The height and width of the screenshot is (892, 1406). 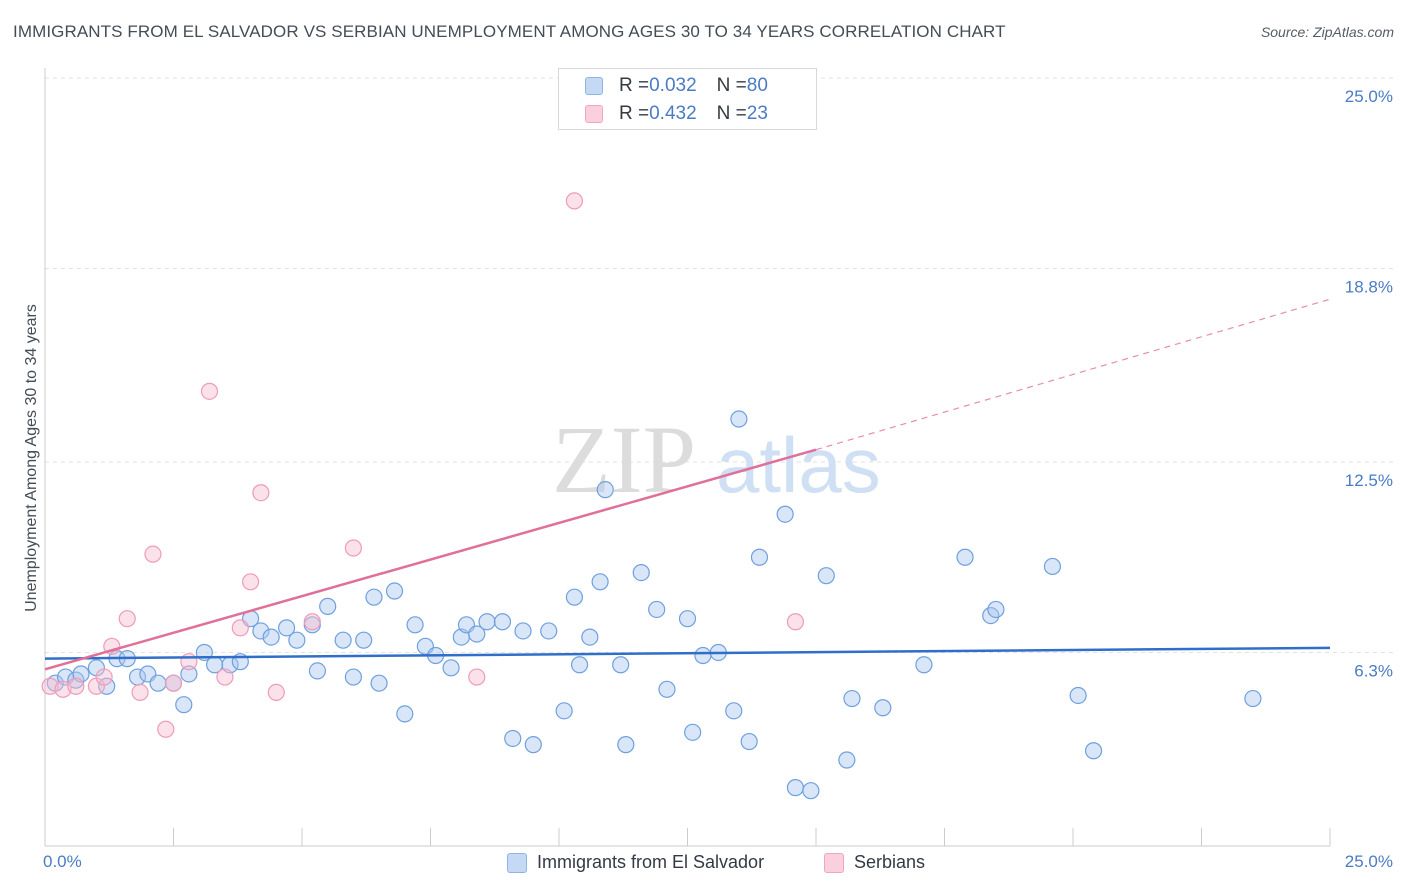 I want to click on bottom-legend-el-salvador: Immigrants from El Salvador, so click(x=635, y=862).